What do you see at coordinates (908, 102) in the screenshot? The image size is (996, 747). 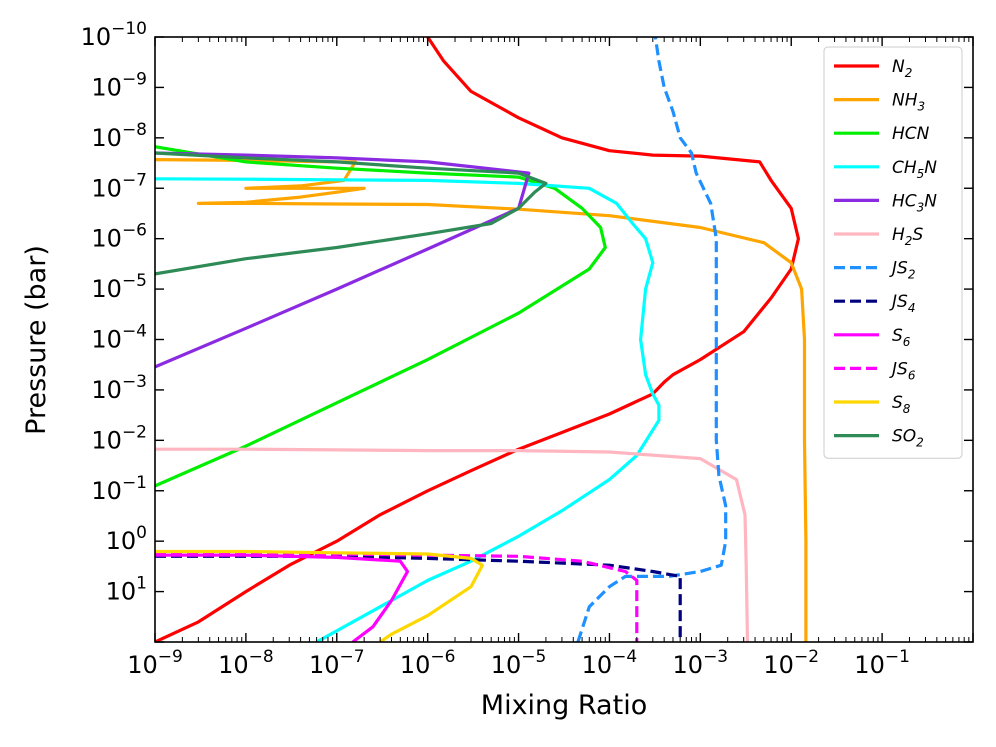 I see `legend-label-nh3: NH3` at bounding box center [908, 102].